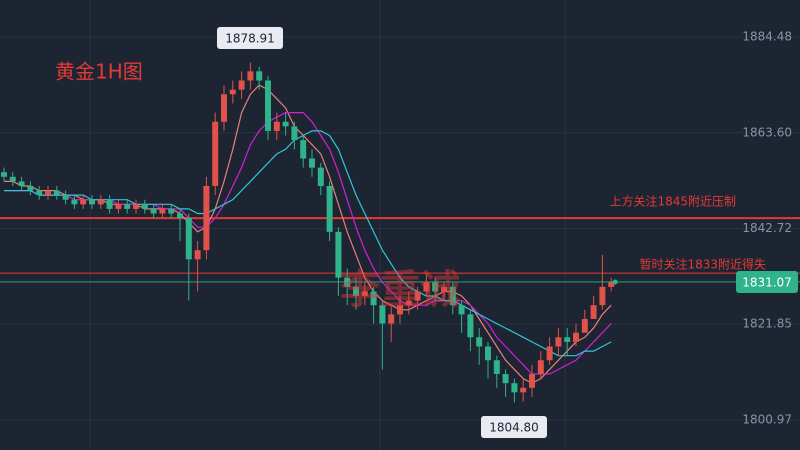 The width and height of the screenshot is (800, 450). I want to click on price-label: 1878.91, so click(250, 39).